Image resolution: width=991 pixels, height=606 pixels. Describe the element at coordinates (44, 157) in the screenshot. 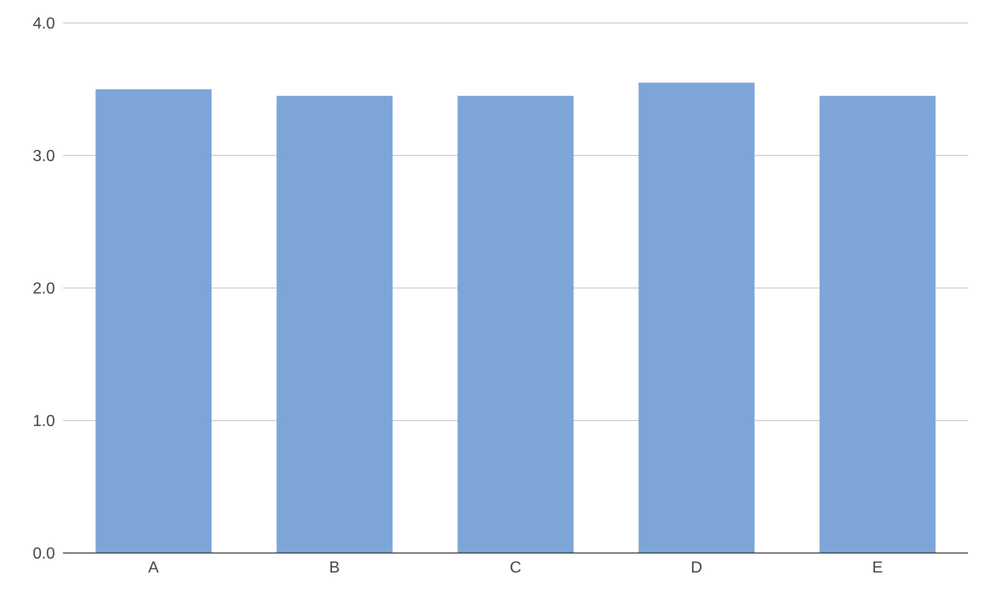

I see `y-tick-label: 3.0` at that location.